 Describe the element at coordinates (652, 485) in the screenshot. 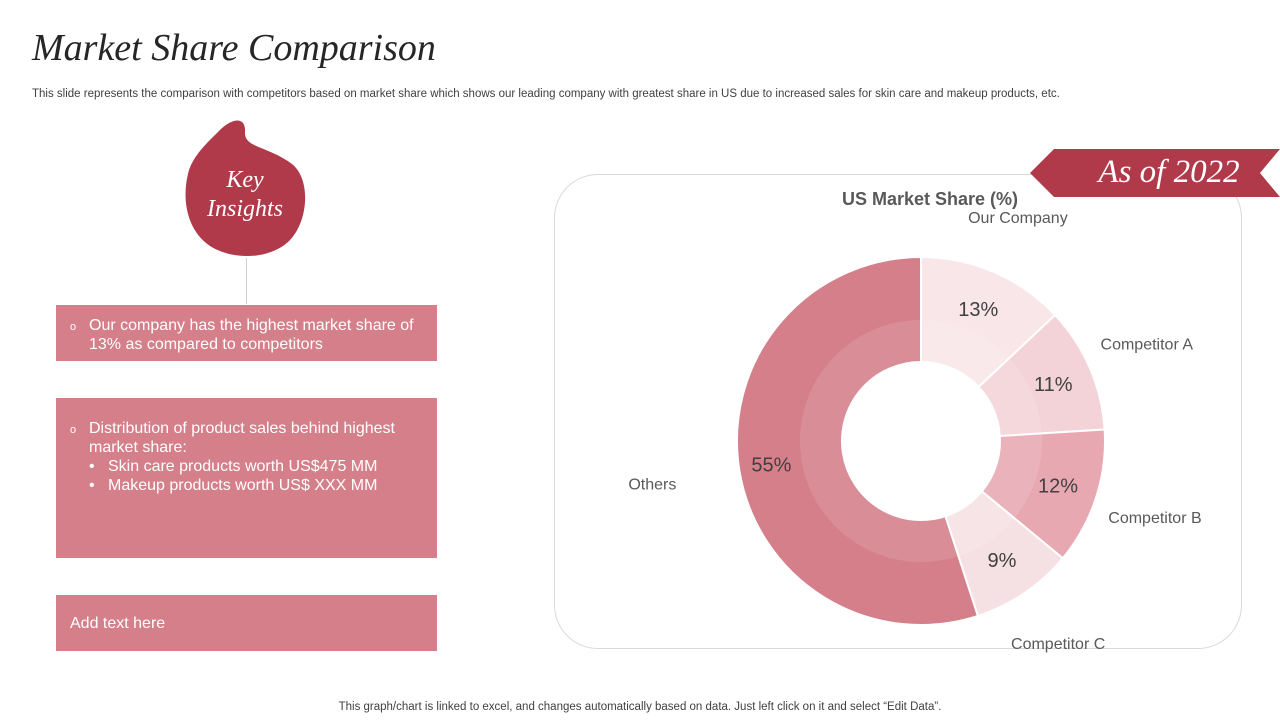

I see `category-label-others: Others` at that location.